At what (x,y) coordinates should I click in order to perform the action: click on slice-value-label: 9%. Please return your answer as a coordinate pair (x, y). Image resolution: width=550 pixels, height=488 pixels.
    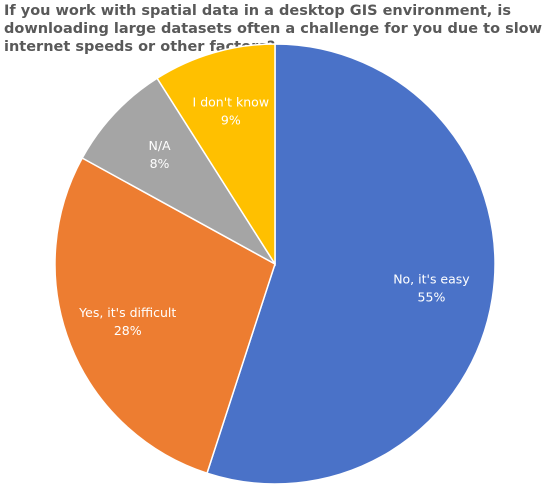
    Looking at the image, I should click on (231, 119).